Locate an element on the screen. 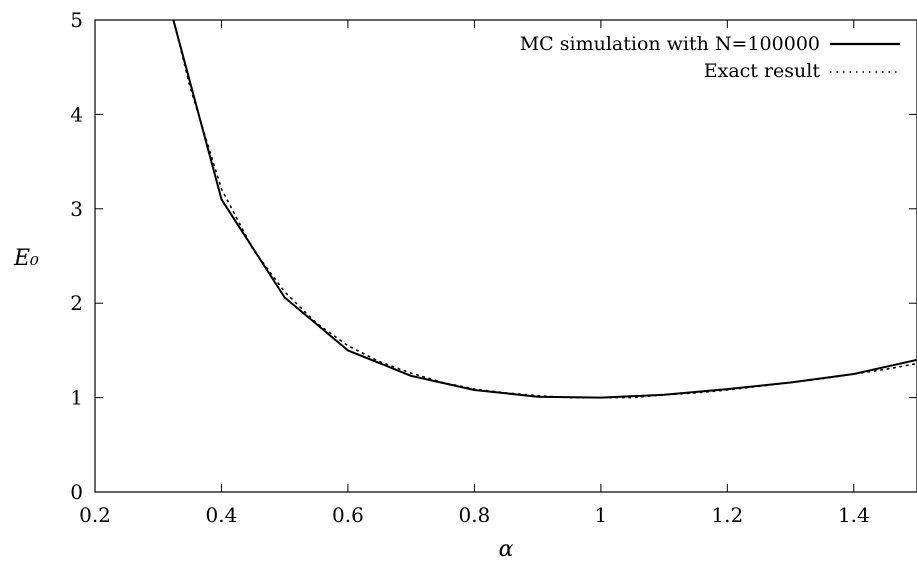  y-tick-label: 1 is located at coordinates (76, 398).